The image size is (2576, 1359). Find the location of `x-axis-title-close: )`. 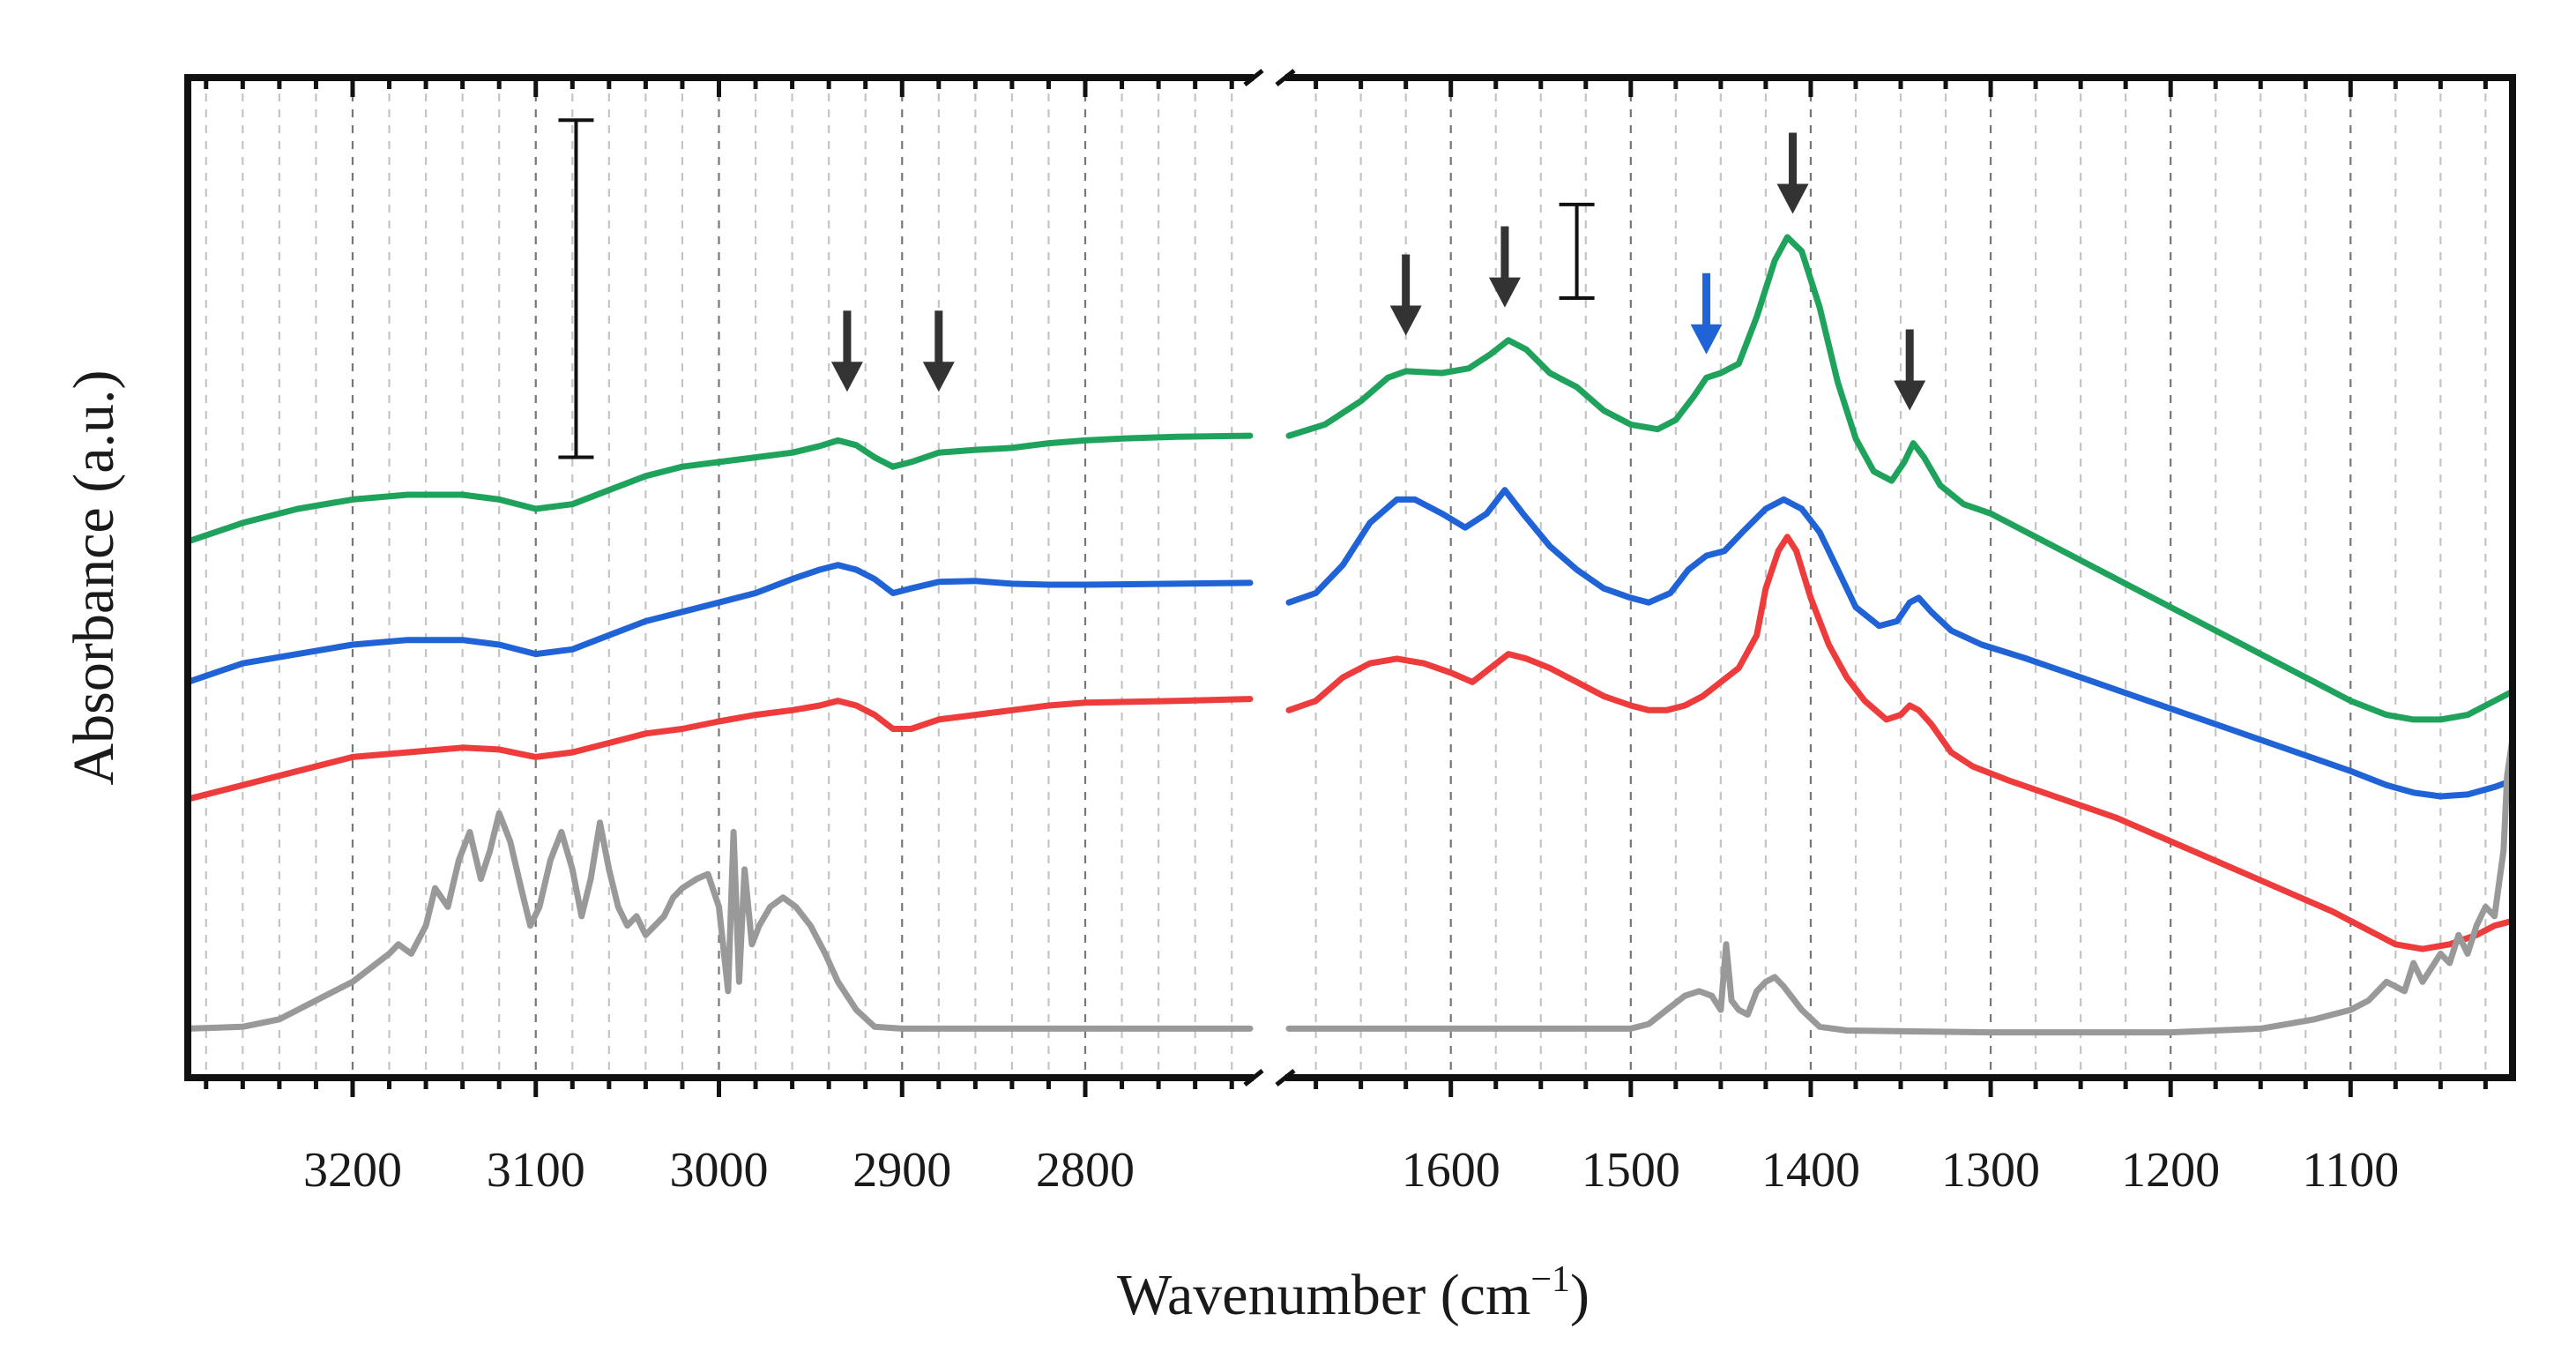

x-axis-title-close: ) is located at coordinates (1580, 1295).